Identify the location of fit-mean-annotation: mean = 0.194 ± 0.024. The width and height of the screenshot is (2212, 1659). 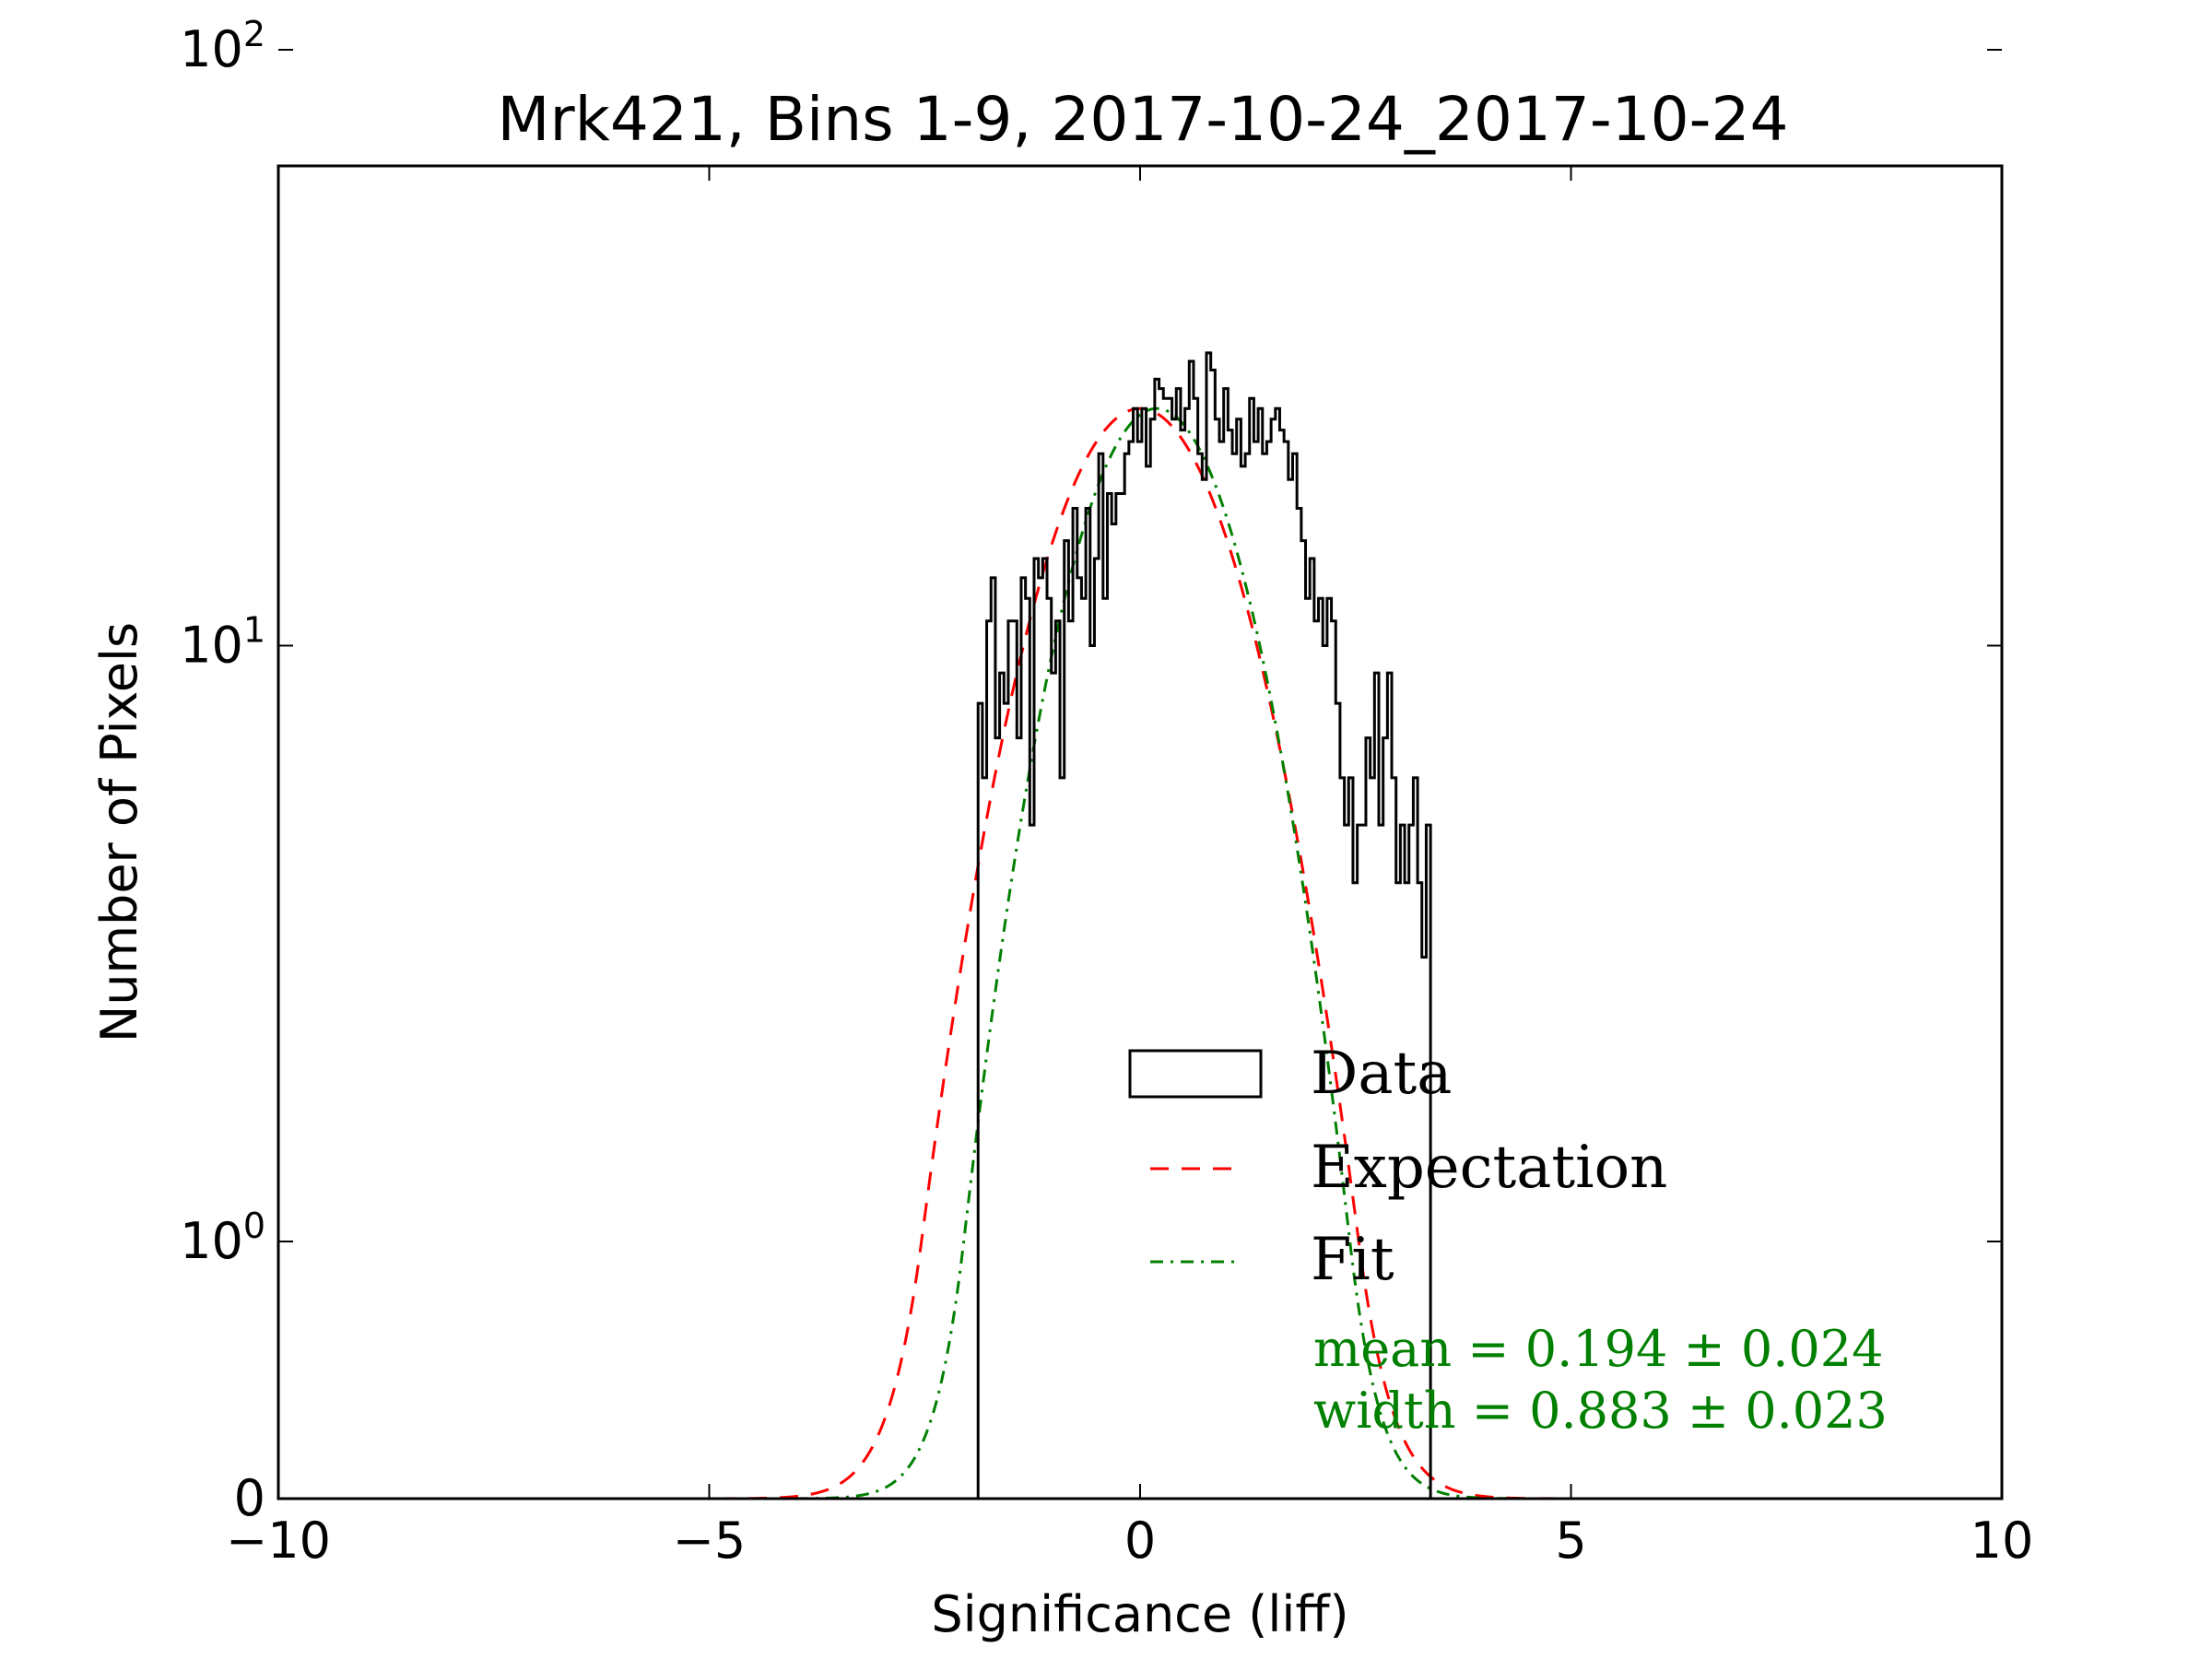
(1598, 1349).